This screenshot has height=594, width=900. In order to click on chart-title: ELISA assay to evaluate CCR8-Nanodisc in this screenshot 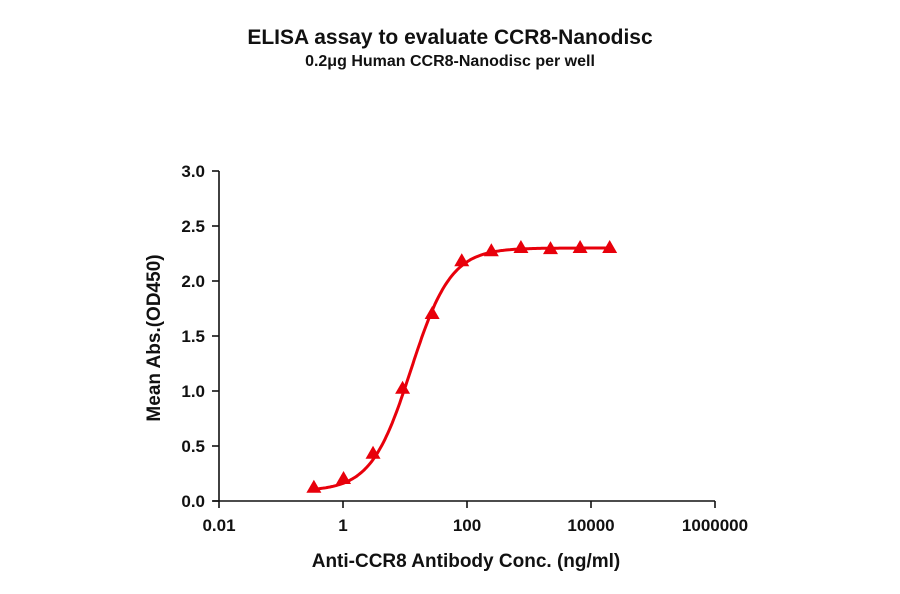, I will do `click(450, 37)`.